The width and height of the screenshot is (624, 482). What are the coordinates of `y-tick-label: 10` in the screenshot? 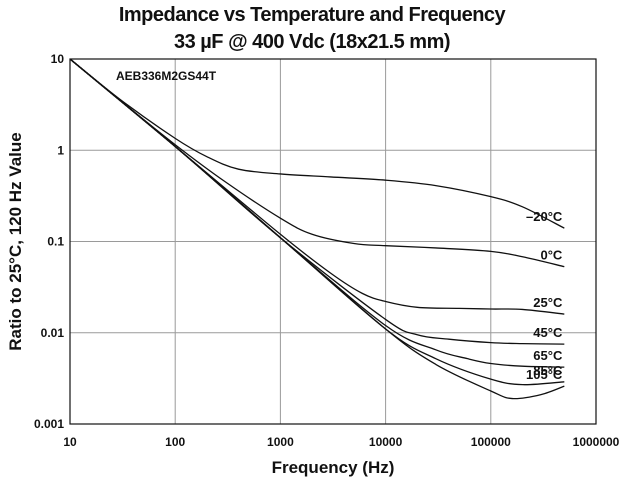 It's located at (58, 59).